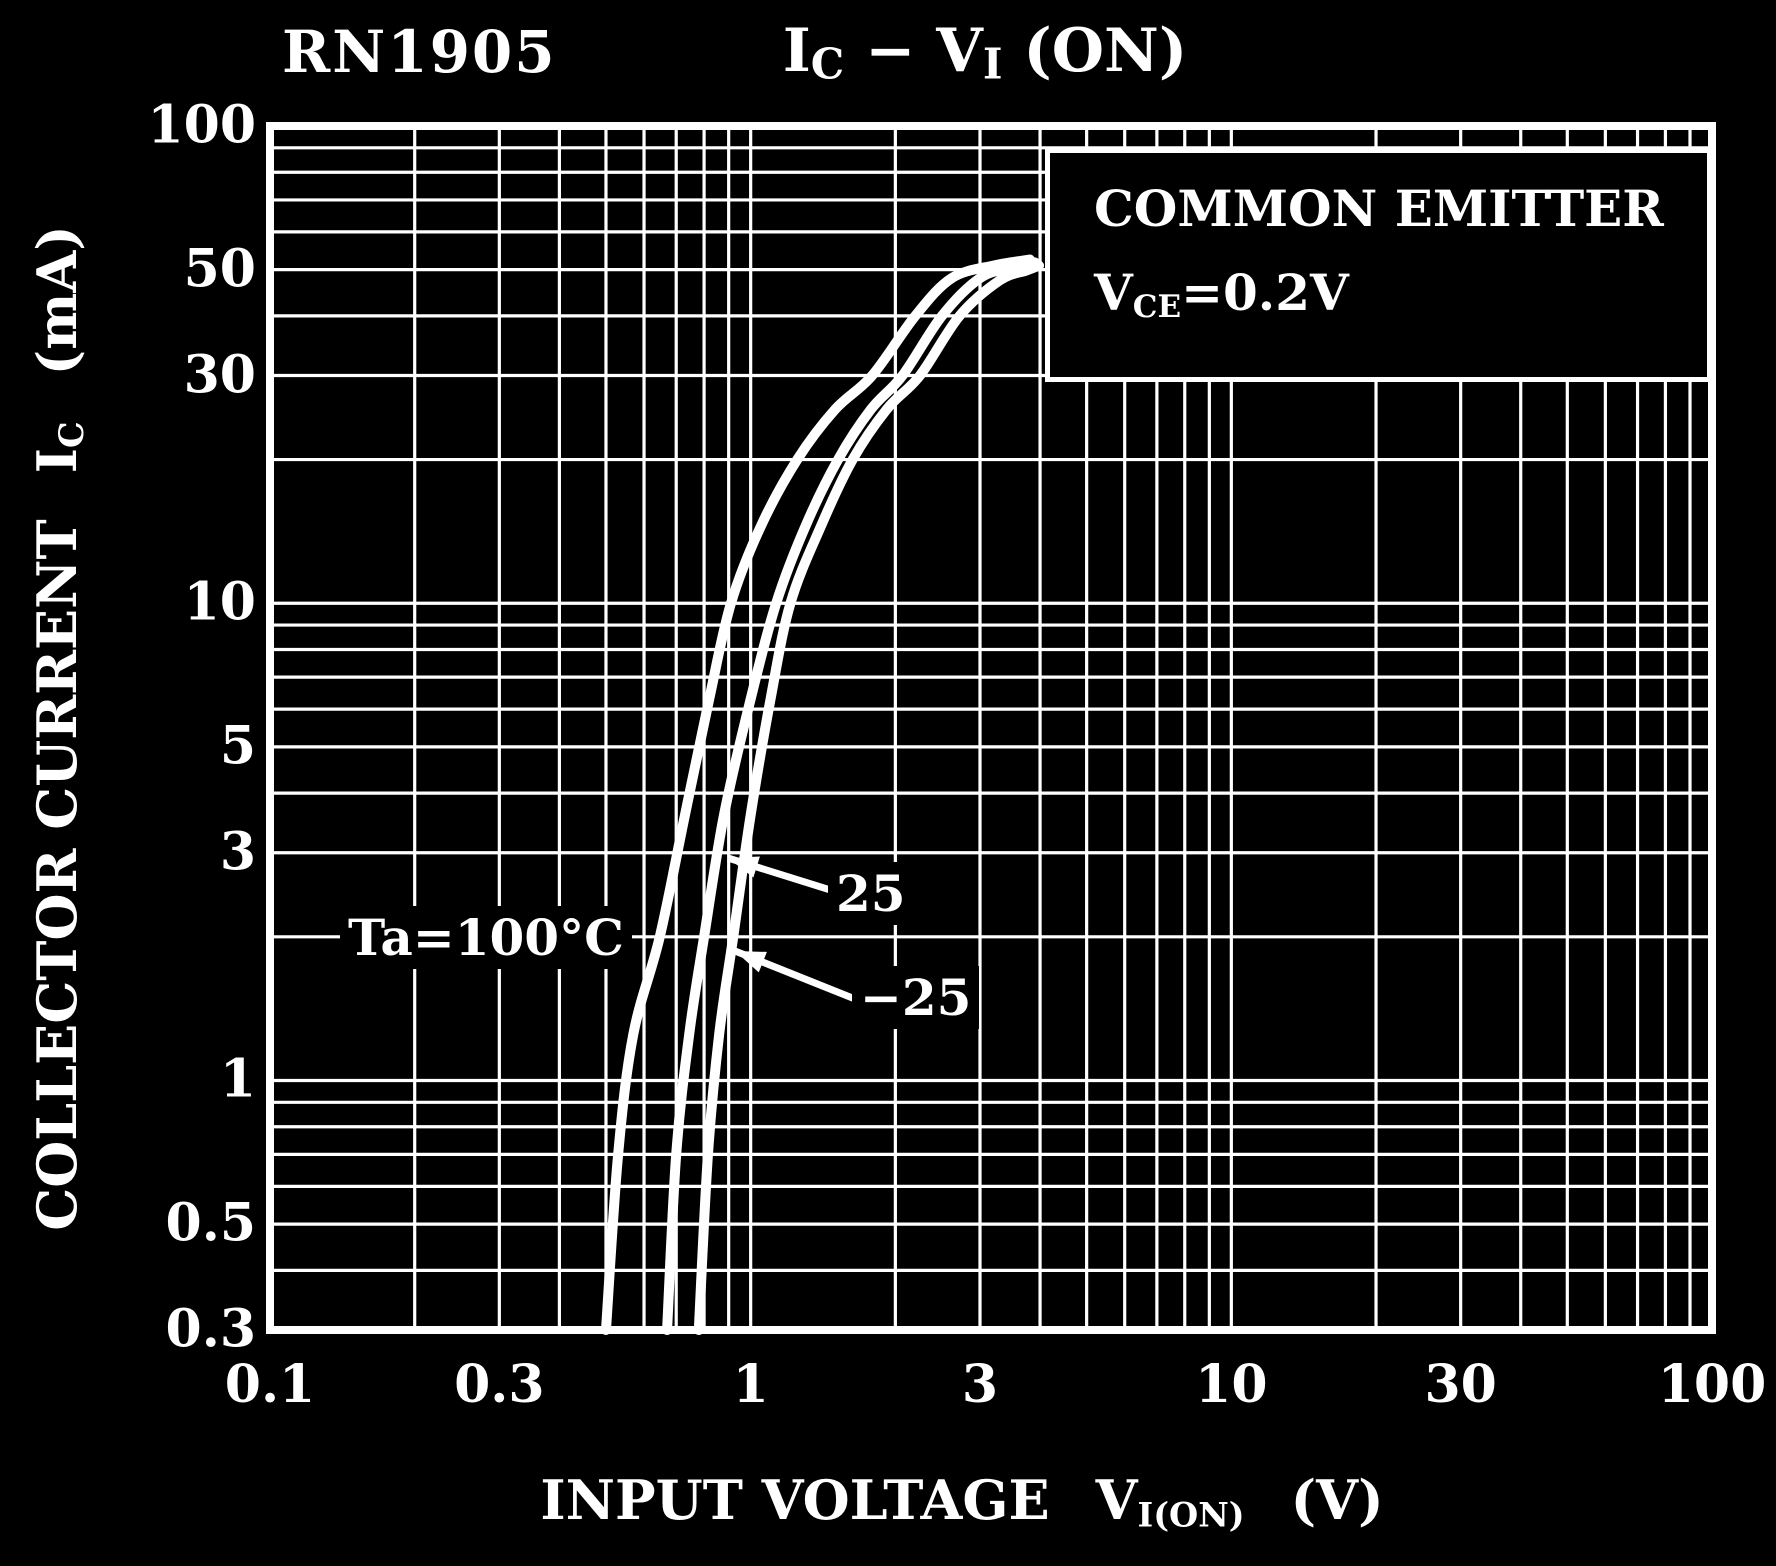 The height and width of the screenshot is (1566, 1776). Describe the element at coordinates (980, 1384) in the screenshot. I see `x-tick-label-3: 3` at that location.